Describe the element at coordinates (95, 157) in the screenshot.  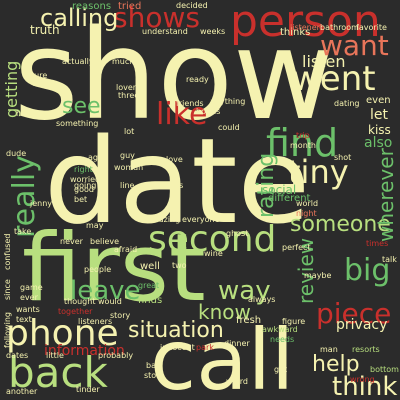
I see `word-ago: ago` at that location.